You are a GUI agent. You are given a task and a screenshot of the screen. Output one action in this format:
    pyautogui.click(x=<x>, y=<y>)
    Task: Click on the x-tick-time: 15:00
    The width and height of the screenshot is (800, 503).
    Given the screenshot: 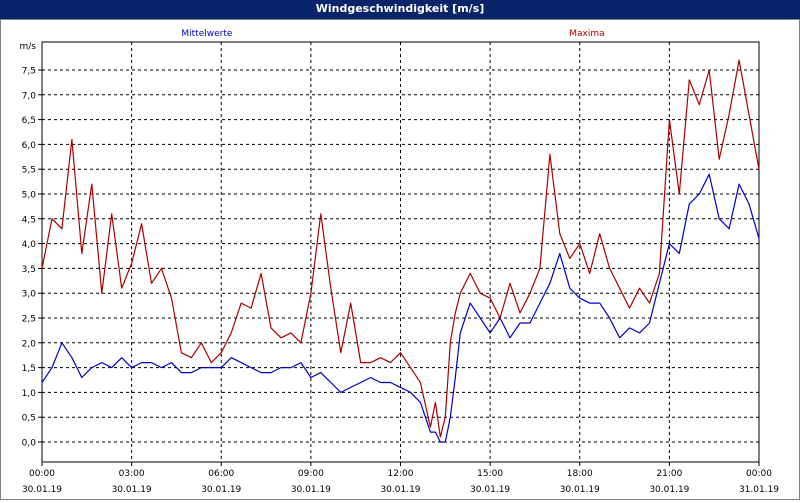 What is the action you would take?
    pyautogui.click(x=490, y=474)
    